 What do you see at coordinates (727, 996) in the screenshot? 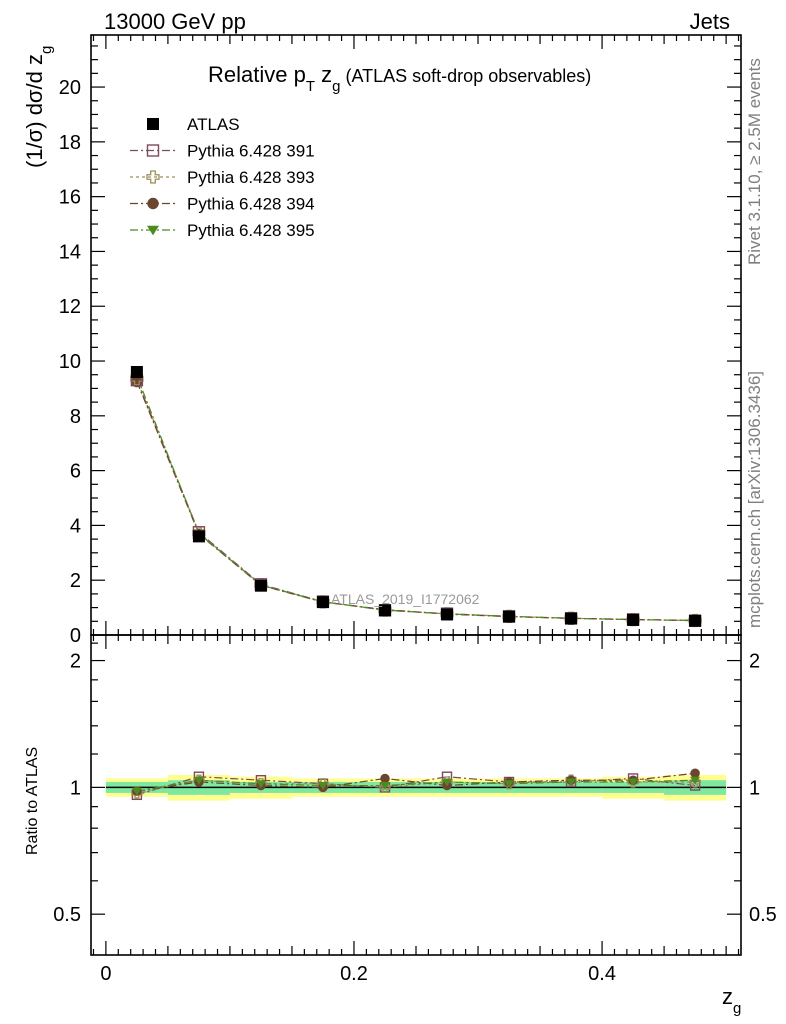
I see `x-label-text: z` at bounding box center [727, 996].